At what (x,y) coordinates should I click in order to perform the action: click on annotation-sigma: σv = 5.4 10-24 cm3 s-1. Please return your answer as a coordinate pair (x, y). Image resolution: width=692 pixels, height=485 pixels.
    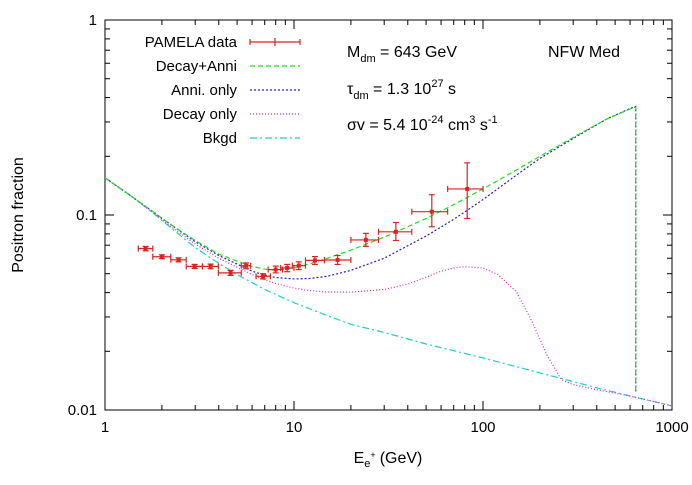
    Looking at the image, I should click on (422, 124).